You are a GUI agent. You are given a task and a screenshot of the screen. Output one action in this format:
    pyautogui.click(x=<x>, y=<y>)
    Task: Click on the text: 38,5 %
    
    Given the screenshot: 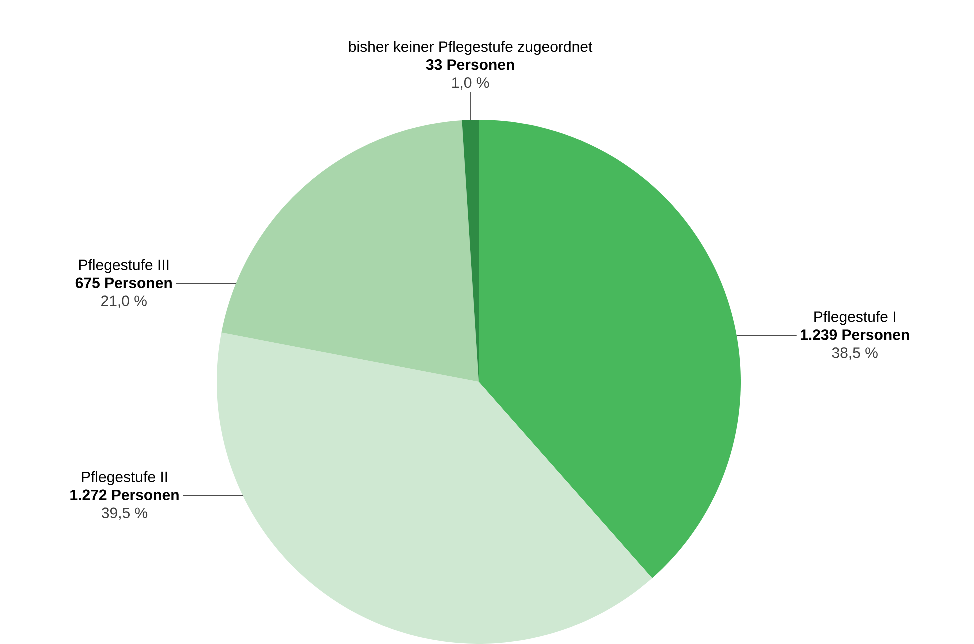 What is the action you would take?
    pyautogui.click(x=855, y=354)
    